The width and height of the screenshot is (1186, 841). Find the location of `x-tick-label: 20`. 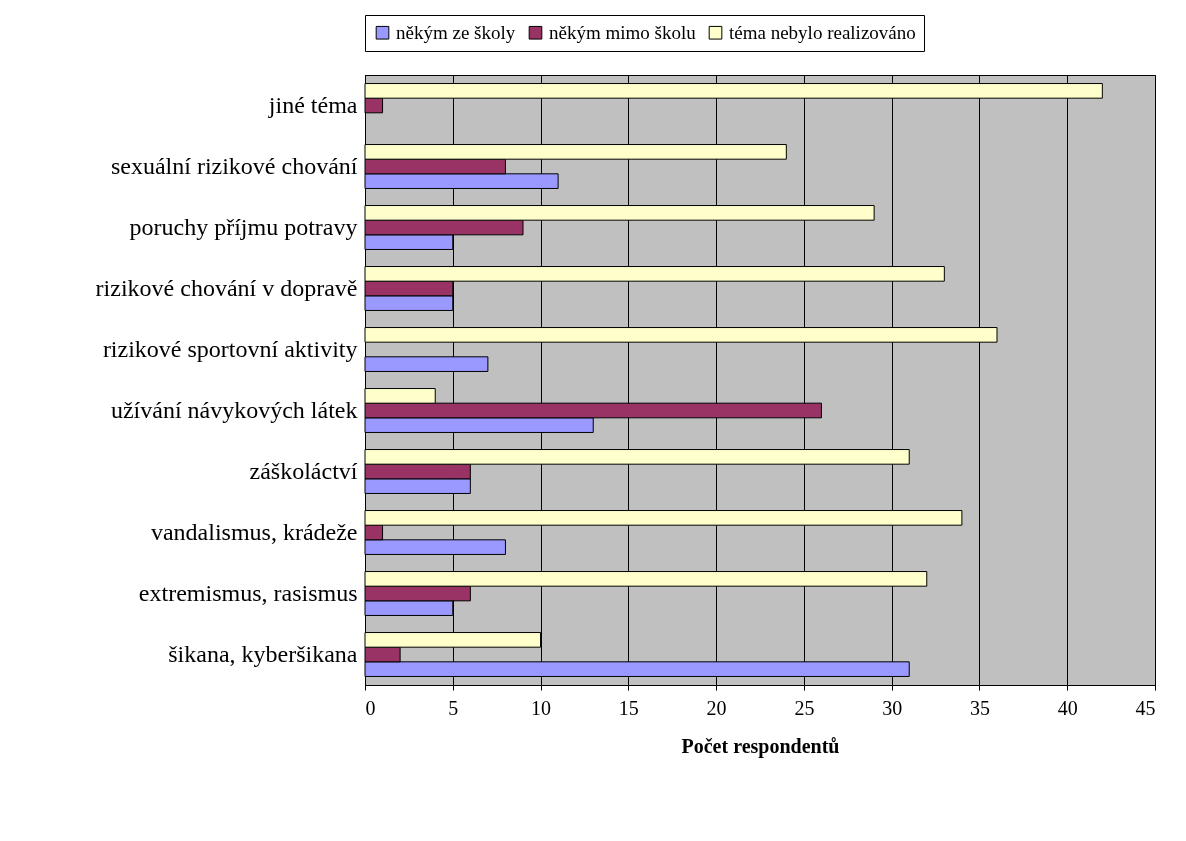

x-tick-label: 20 is located at coordinates (716, 707).